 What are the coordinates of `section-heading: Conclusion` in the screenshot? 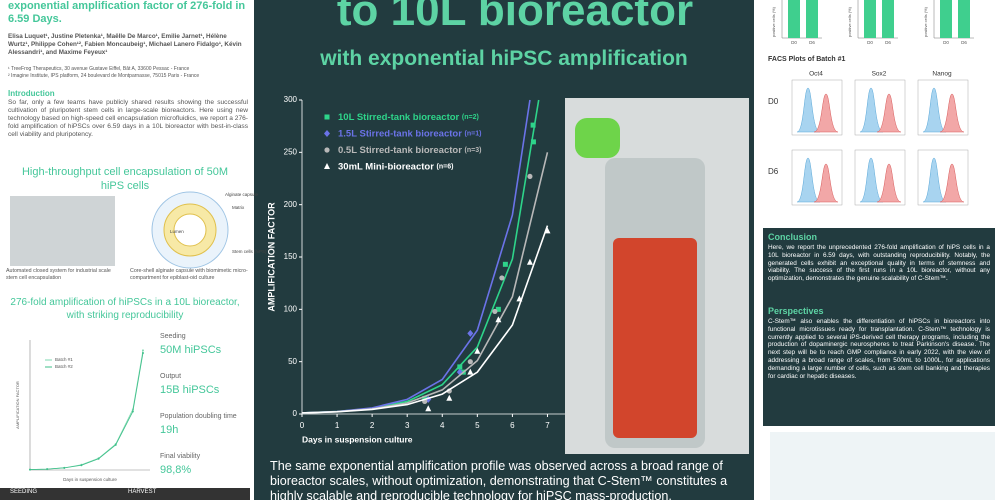 It's located at (792, 237).